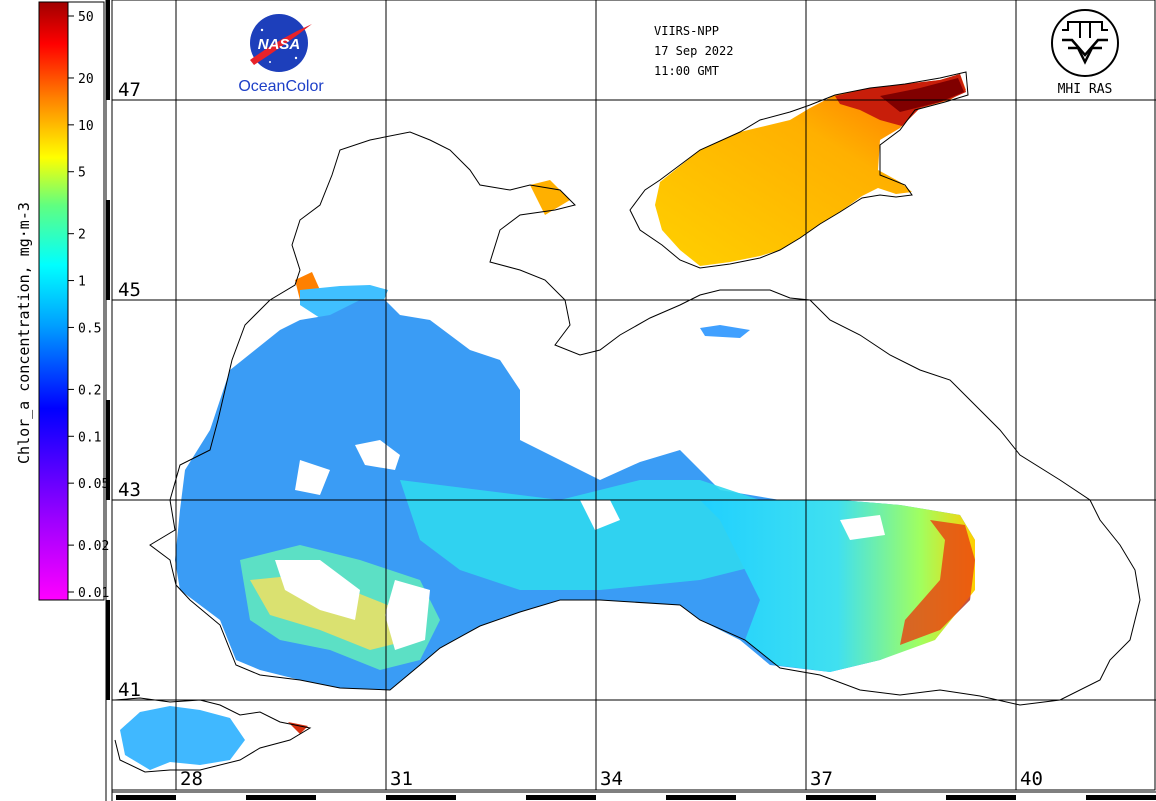 Image resolution: width=1156 pixels, height=801 pixels. What do you see at coordinates (82, 173) in the screenshot?
I see `colorbar-tick-label: 5` at bounding box center [82, 173].